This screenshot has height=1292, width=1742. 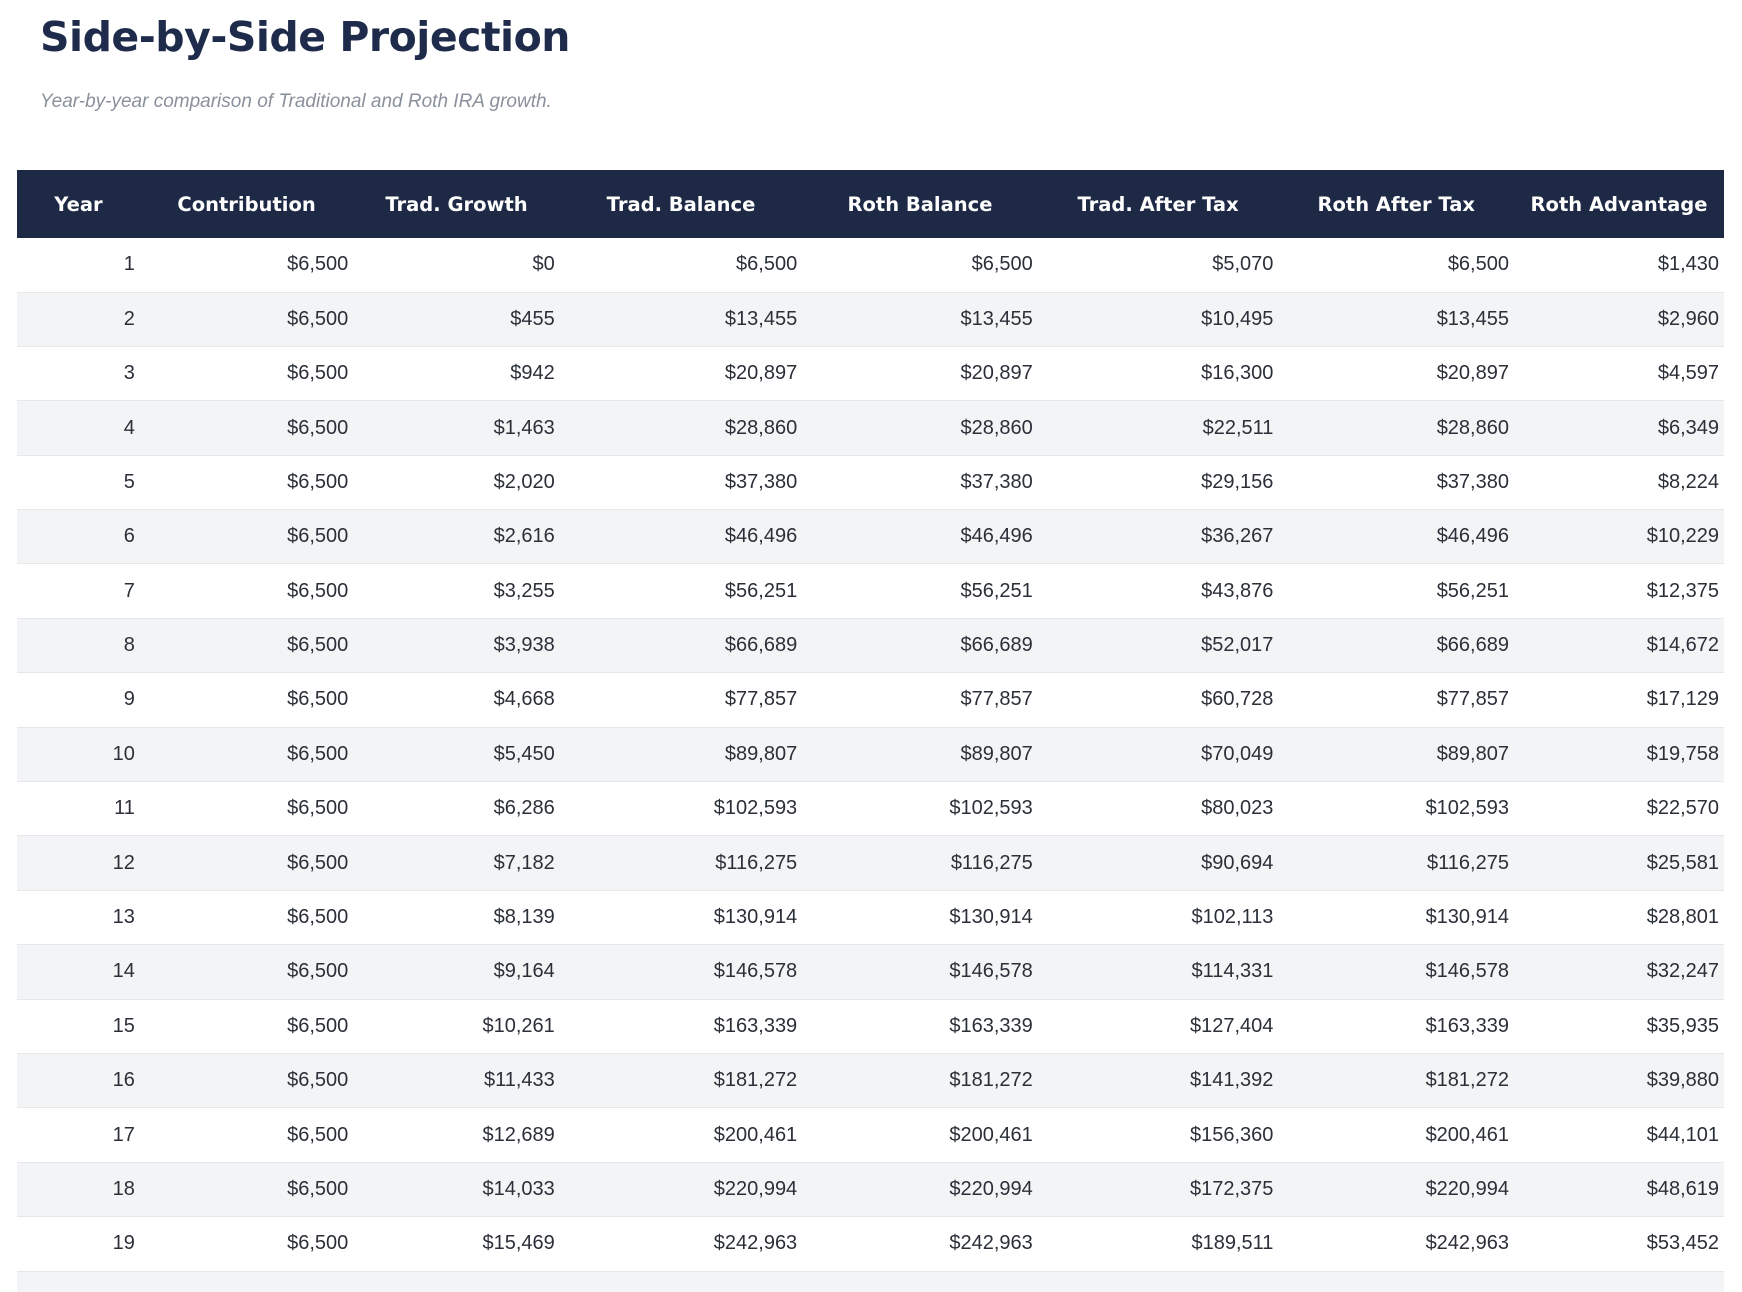 What do you see at coordinates (1618, 204) in the screenshot?
I see `column-header-roth-advantage: Roth Advantage` at bounding box center [1618, 204].